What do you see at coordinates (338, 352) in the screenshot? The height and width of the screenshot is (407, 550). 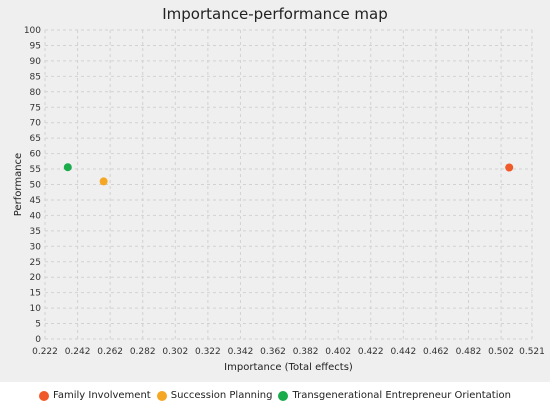 I see `x-tick-label: 0.402` at bounding box center [338, 352].